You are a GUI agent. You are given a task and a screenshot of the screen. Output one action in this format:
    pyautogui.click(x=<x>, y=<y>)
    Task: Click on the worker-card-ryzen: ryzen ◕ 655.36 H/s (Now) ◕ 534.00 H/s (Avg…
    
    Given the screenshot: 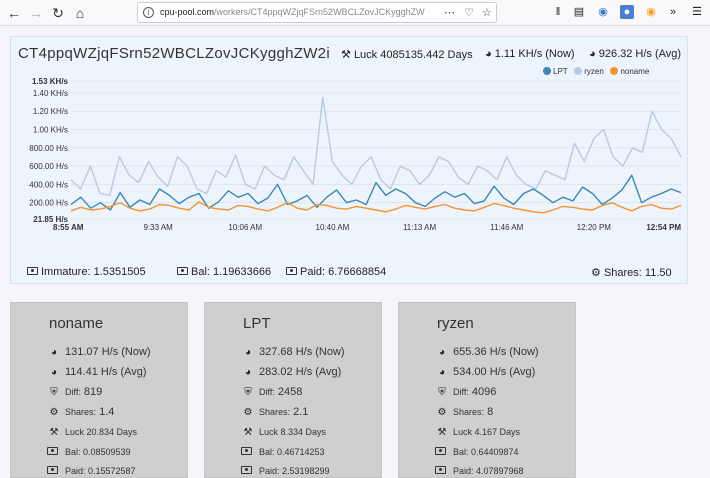 What is the action you would take?
    pyautogui.click(x=487, y=390)
    